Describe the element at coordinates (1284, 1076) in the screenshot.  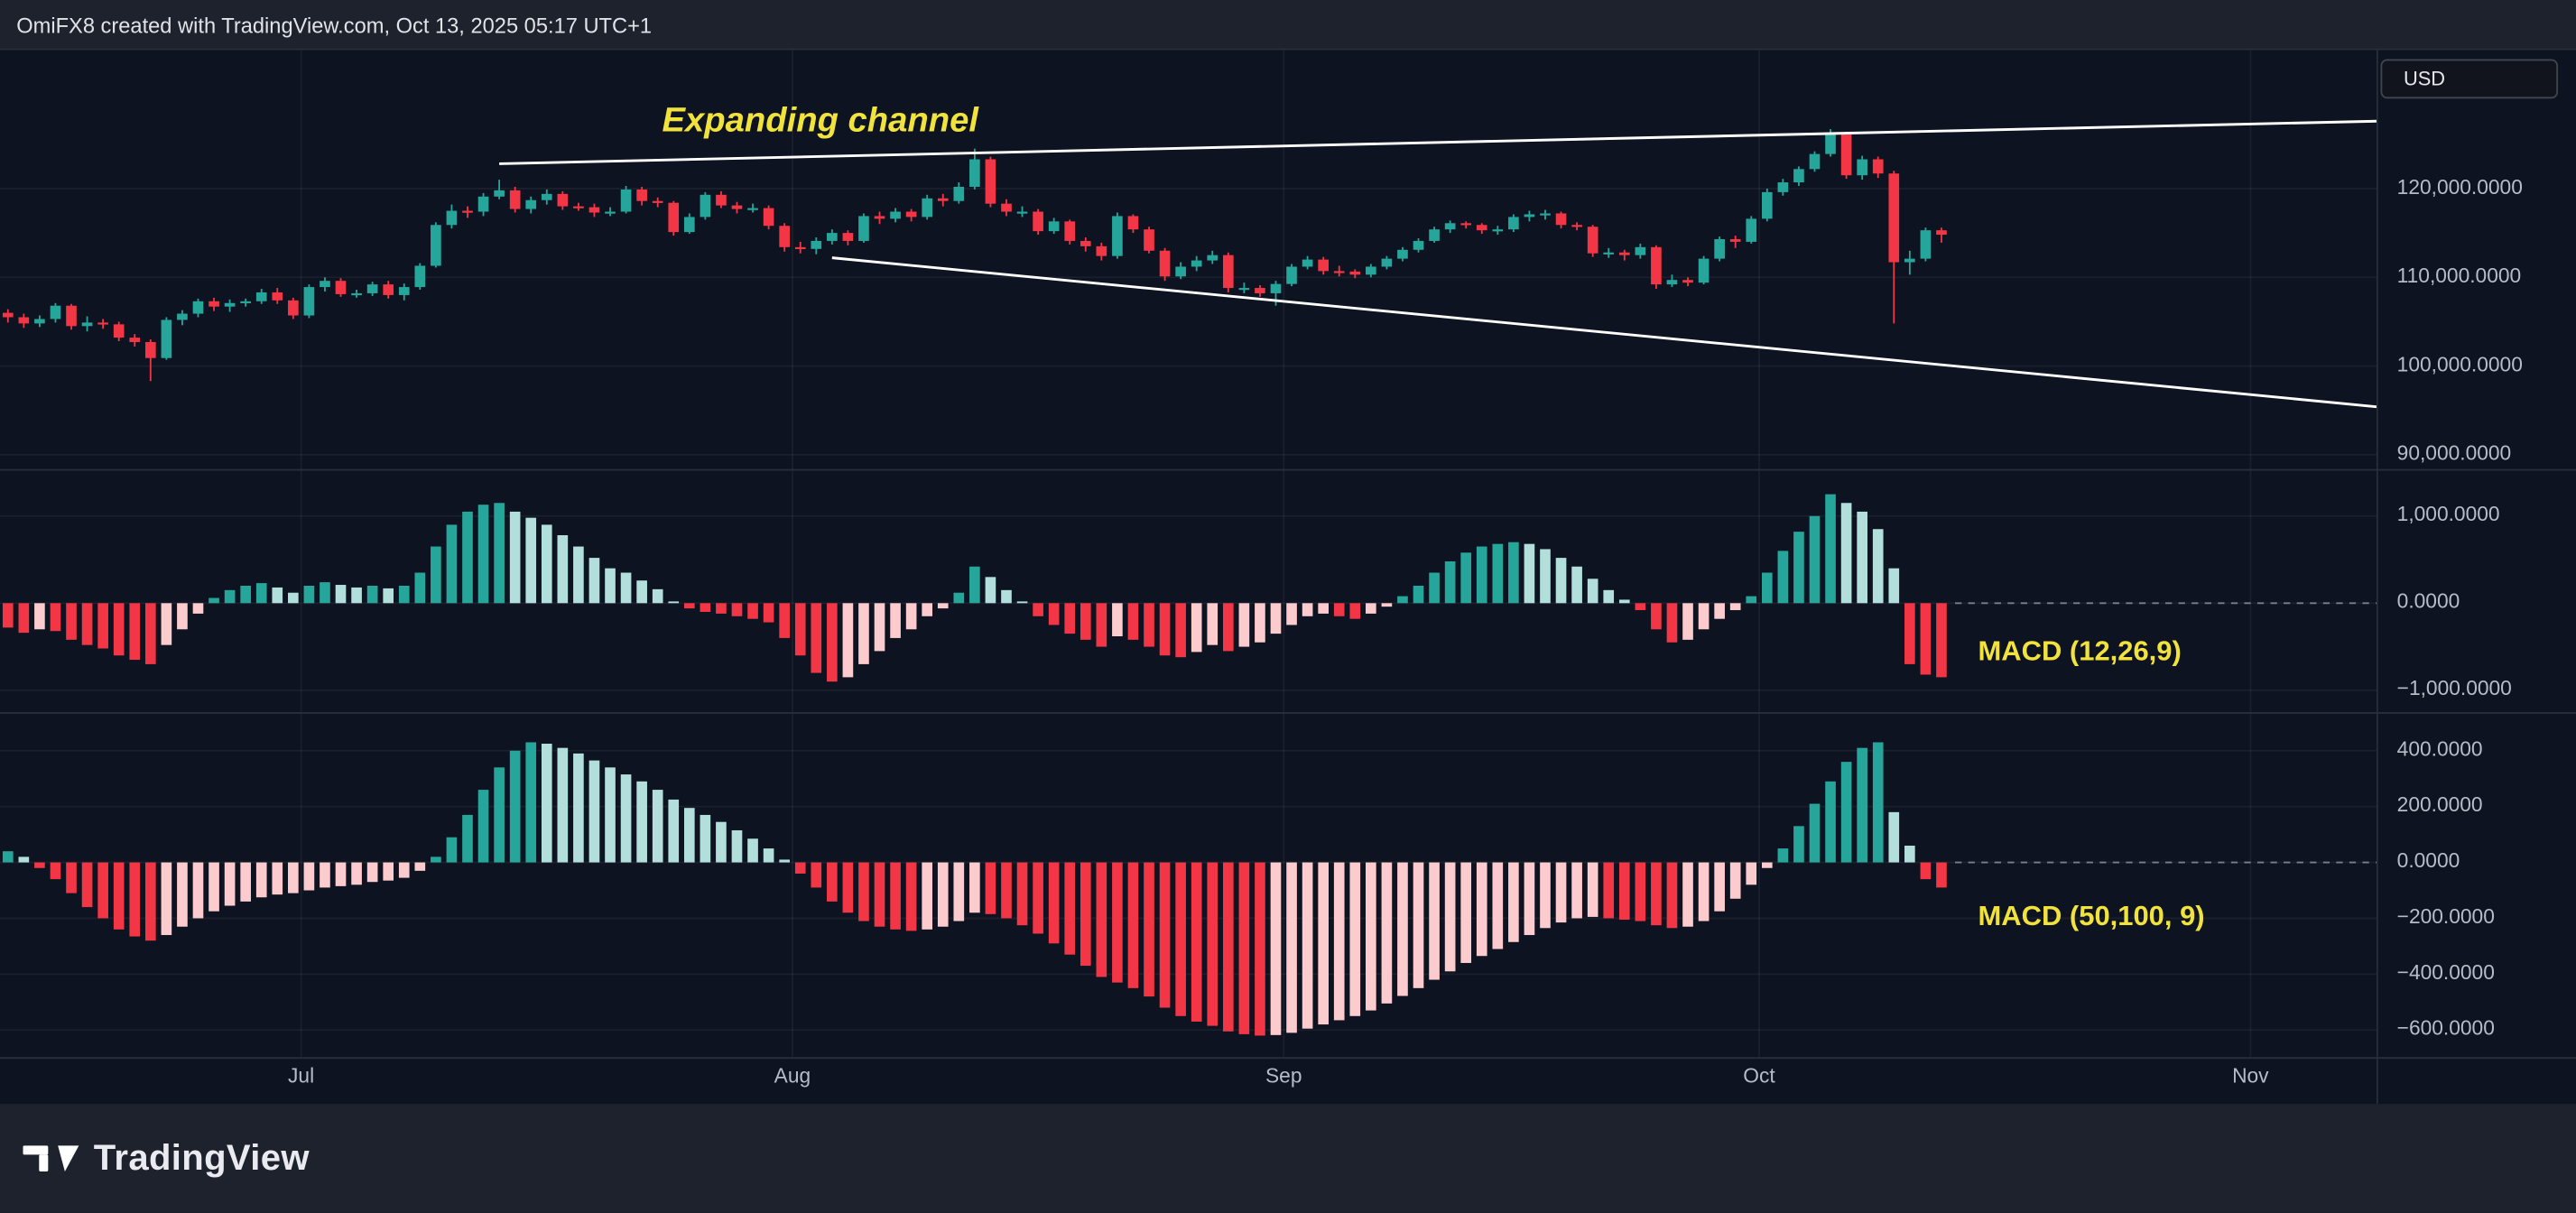
I see `time-scale-label-sep: Sep` at that location.